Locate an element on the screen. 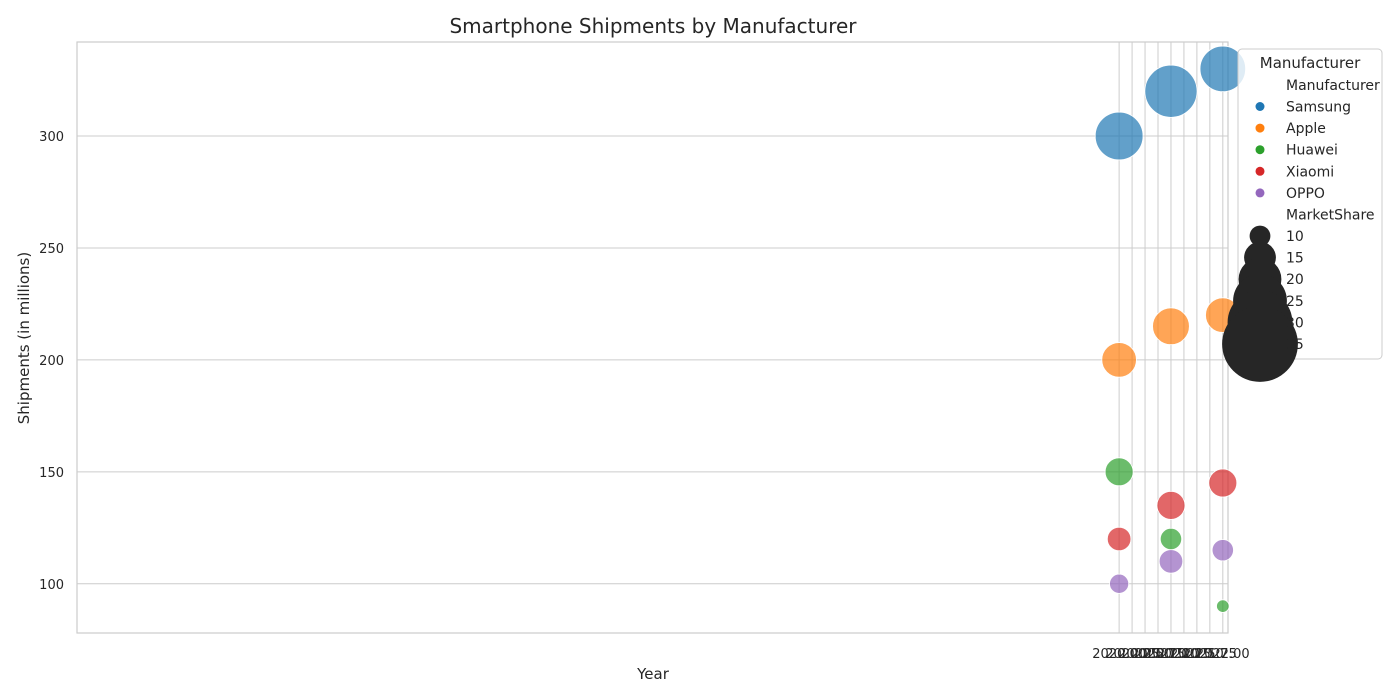 The height and width of the screenshot is (700, 1400). y-tick-label: 250 is located at coordinates (51, 249).